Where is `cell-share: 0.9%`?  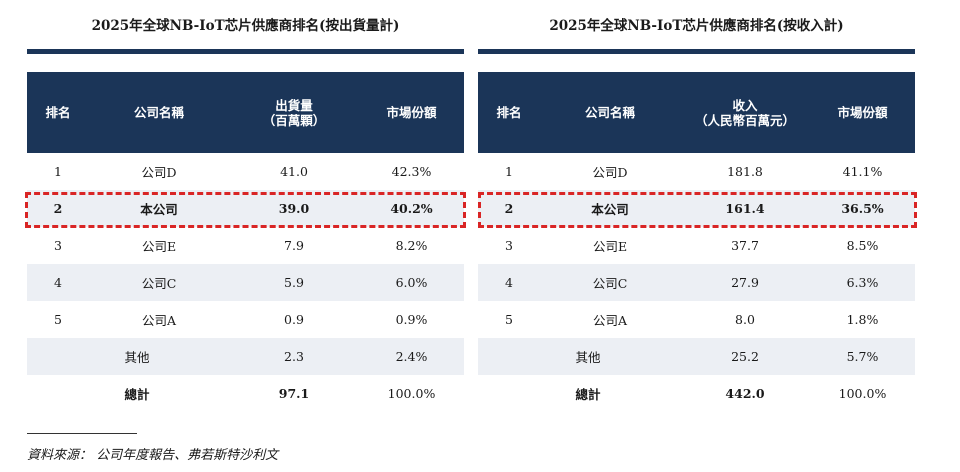
cell-share: 0.9% is located at coordinates (411, 319).